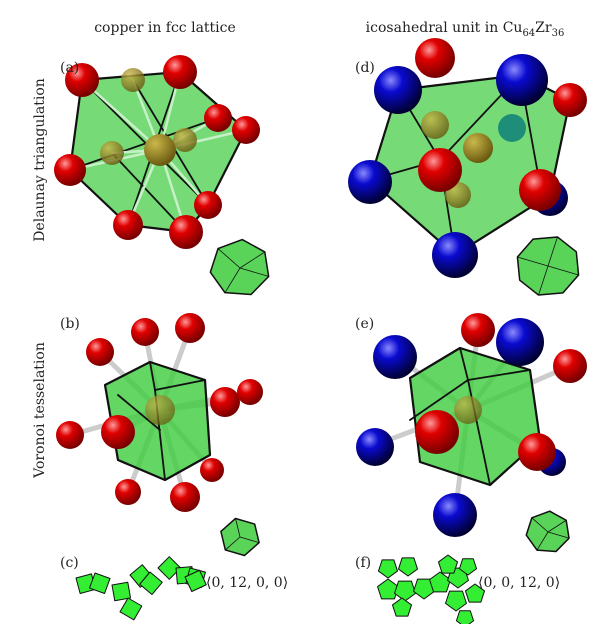  What do you see at coordinates (40, 160) in the screenshot?
I see `row-label-delaunay: Delaunay triangulation` at bounding box center [40, 160].